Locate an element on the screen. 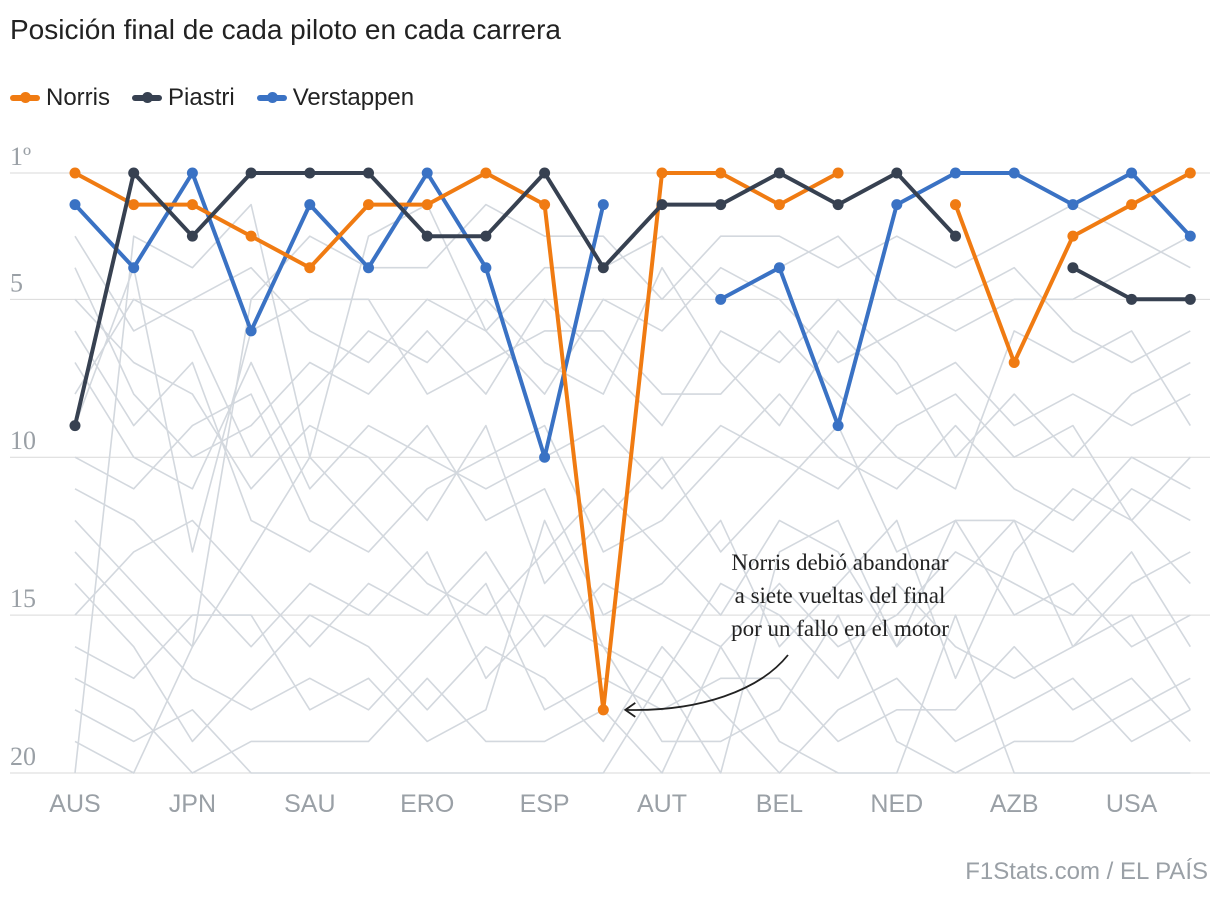 Image resolution: width=1220 pixels, height=900 pixels. annotation-arrow is located at coordinates (707, 682).